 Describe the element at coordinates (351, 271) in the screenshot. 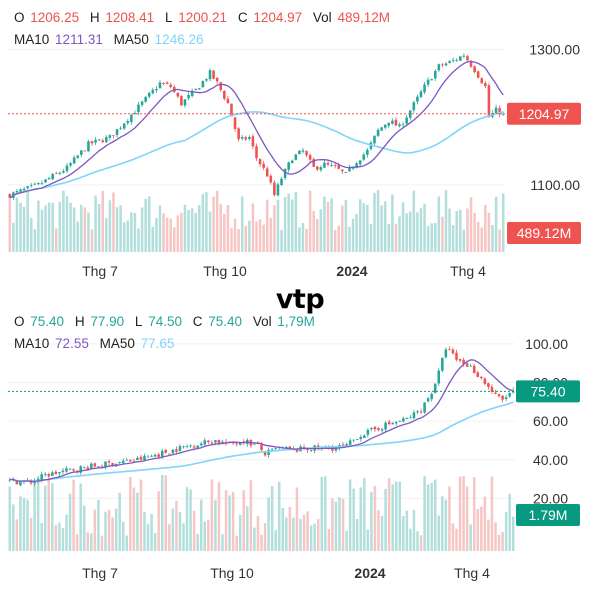

I see `chart1-x-tick-label: 2024` at that location.